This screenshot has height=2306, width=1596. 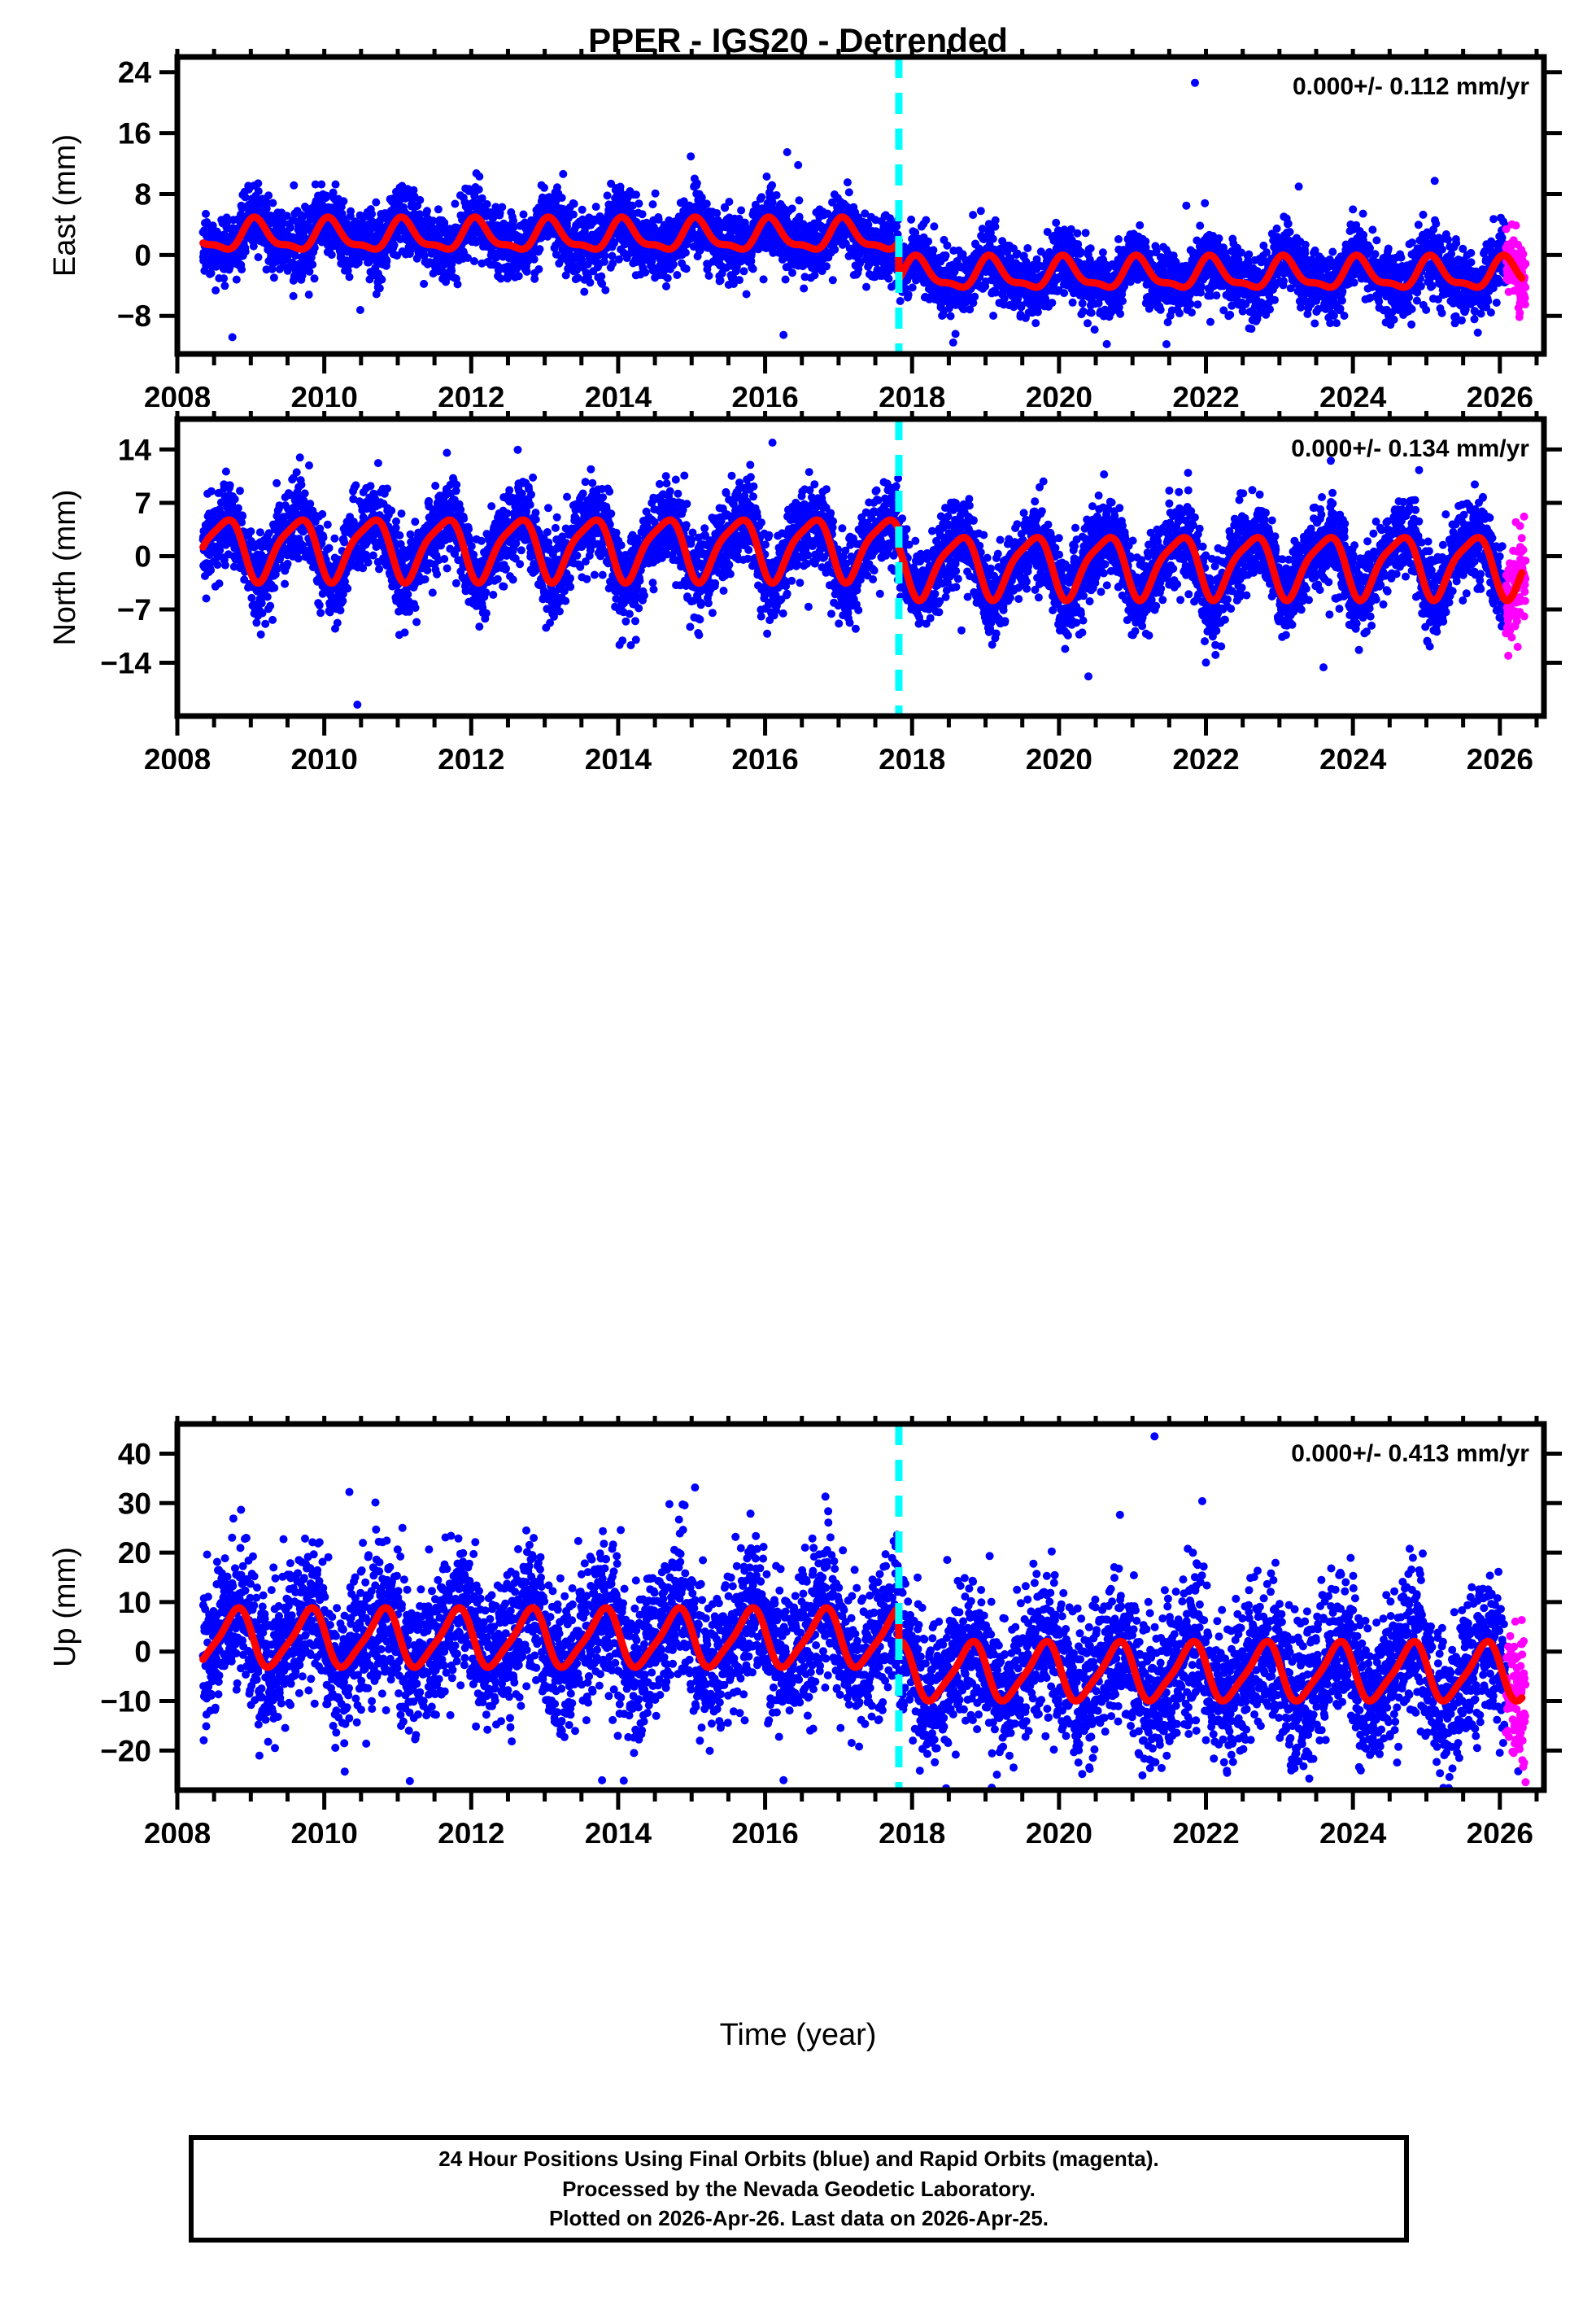 What do you see at coordinates (764, 394) in the screenshot?
I see `xtick-label-east-4: 2016` at bounding box center [764, 394].